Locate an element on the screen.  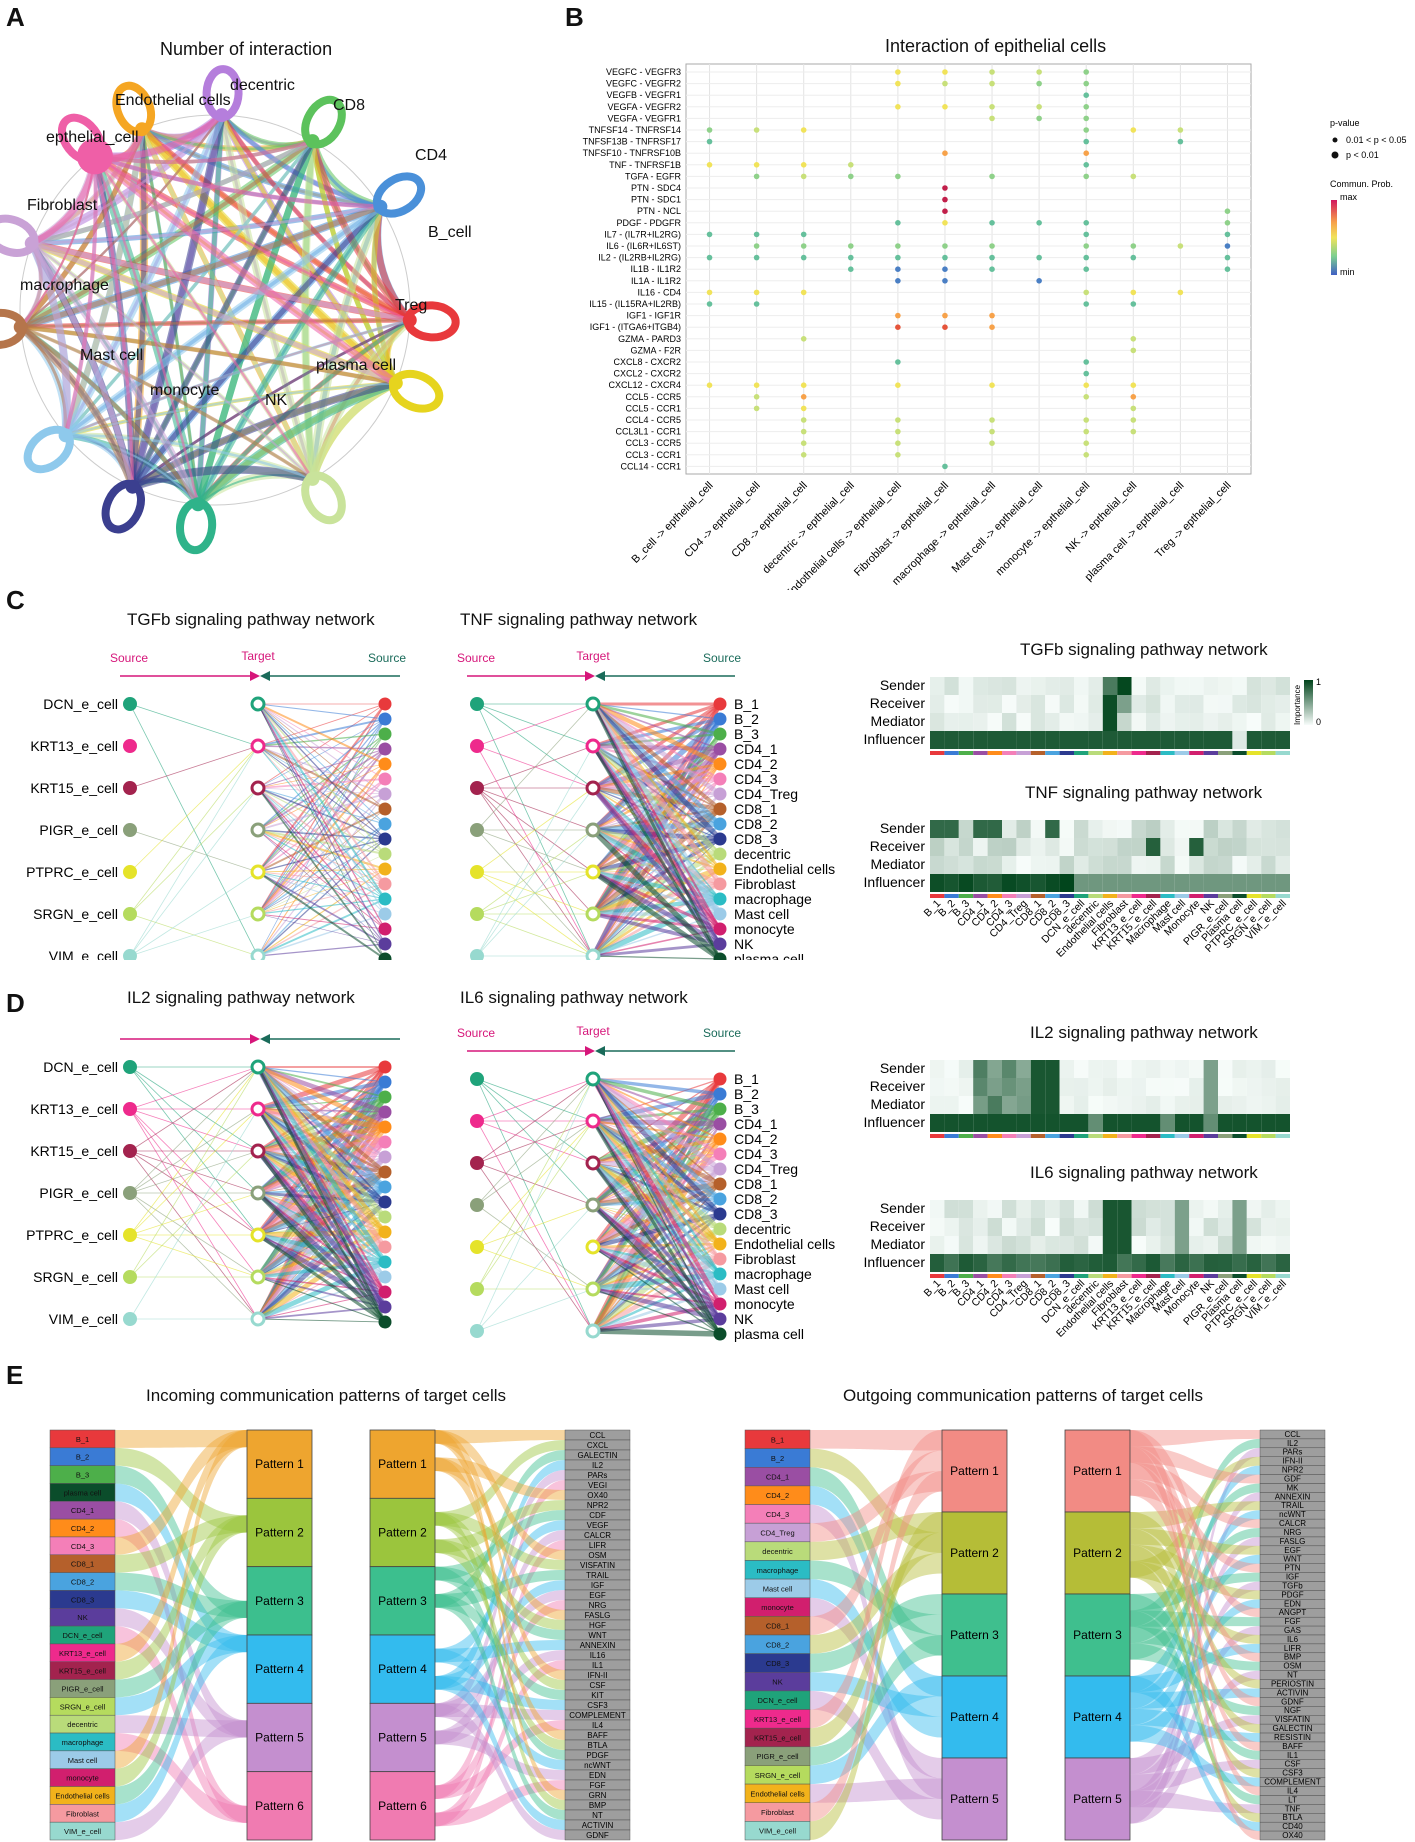
left-cell-label: PIGR_e_cell is located at coordinates (78, 1193).